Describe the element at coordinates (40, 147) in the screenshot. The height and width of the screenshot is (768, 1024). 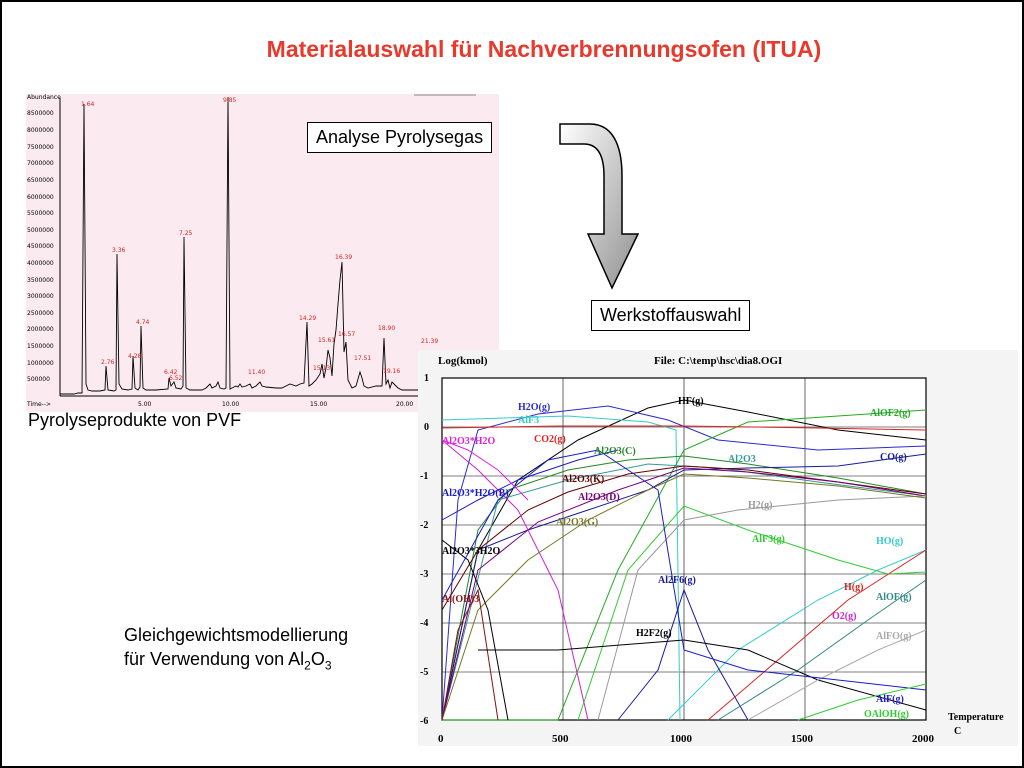
I see `chromatogram-ytick: 7500000` at that location.